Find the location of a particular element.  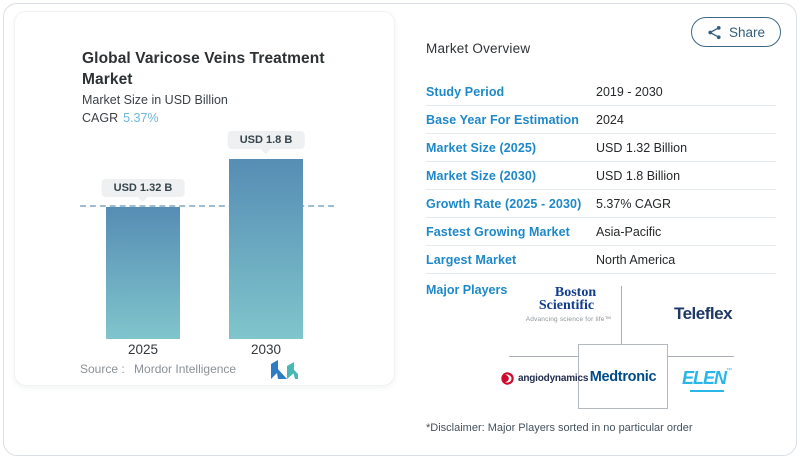

row-label: Fastest Growing Market is located at coordinates (498, 231).